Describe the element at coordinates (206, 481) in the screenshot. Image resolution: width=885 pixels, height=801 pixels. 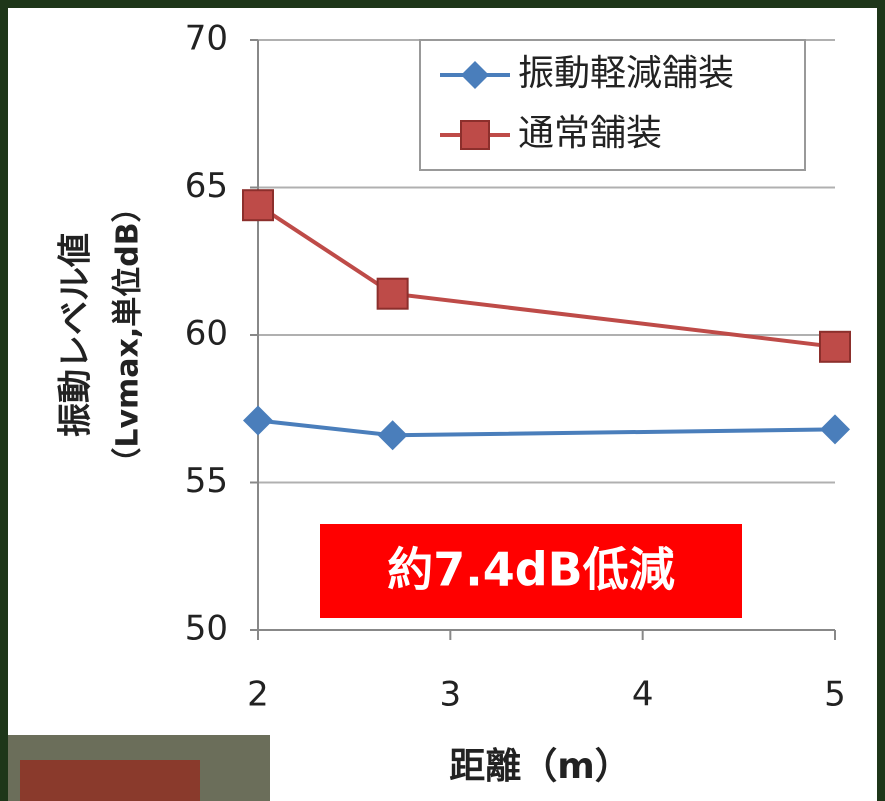
I see `y-tick-label: 55` at that location.